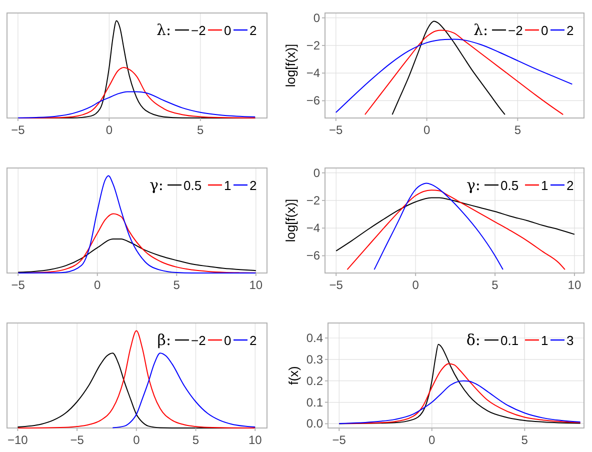 This screenshot has height=452, width=592. What do you see at coordinates (164, 340) in the screenshot?
I see `legend-title: β:` at bounding box center [164, 340].